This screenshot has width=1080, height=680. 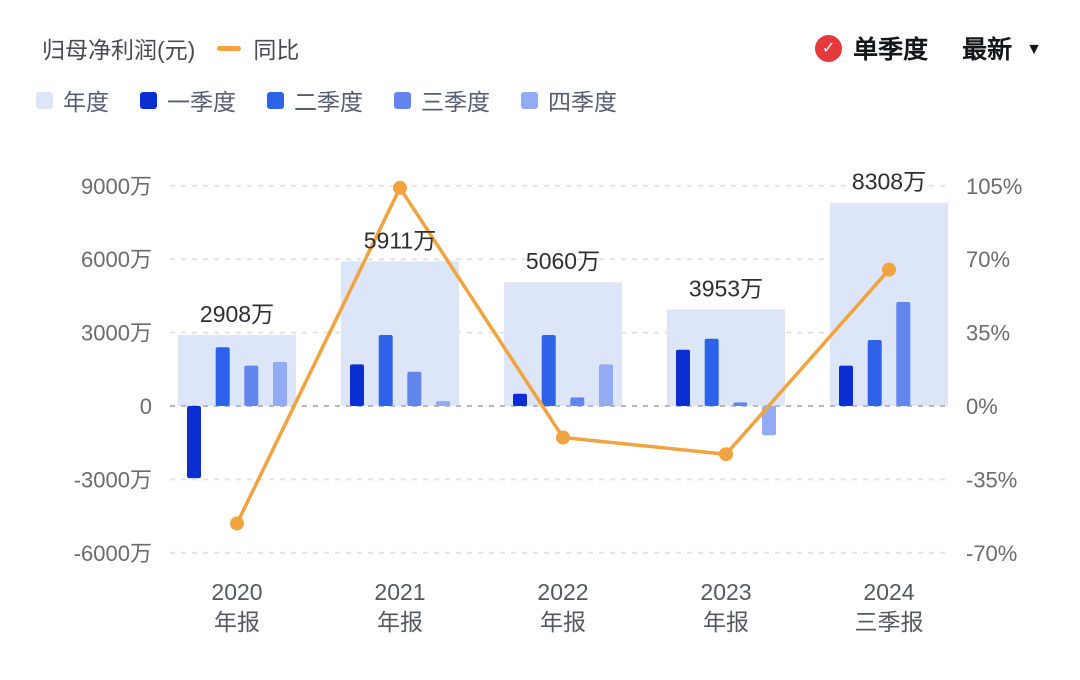 What do you see at coordinates (86, 102) in the screenshot?
I see `legend-label: 年度` at bounding box center [86, 102].